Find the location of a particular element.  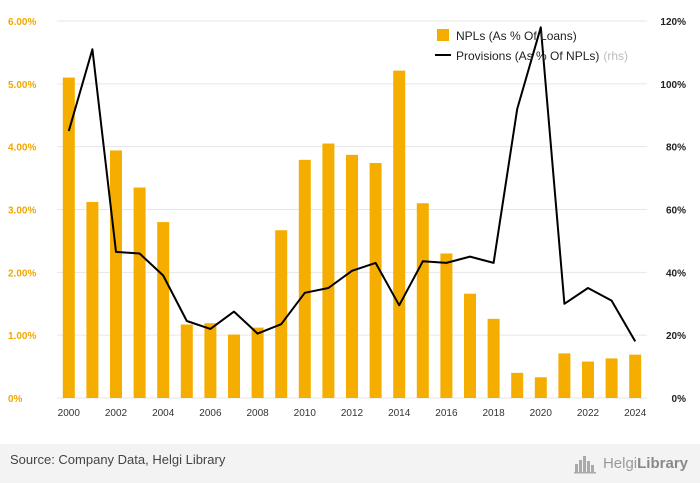

x-tick-label: 2008 is located at coordinates (257, 413).